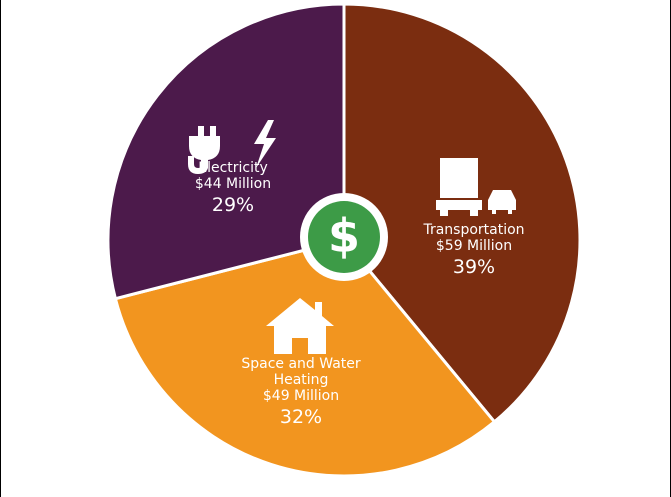 Image resolution: width=671 pixels, height=497 pixels. Describe the element at coordinates (265, 144) in the screenshot. I see `bolt-icon` at that location.